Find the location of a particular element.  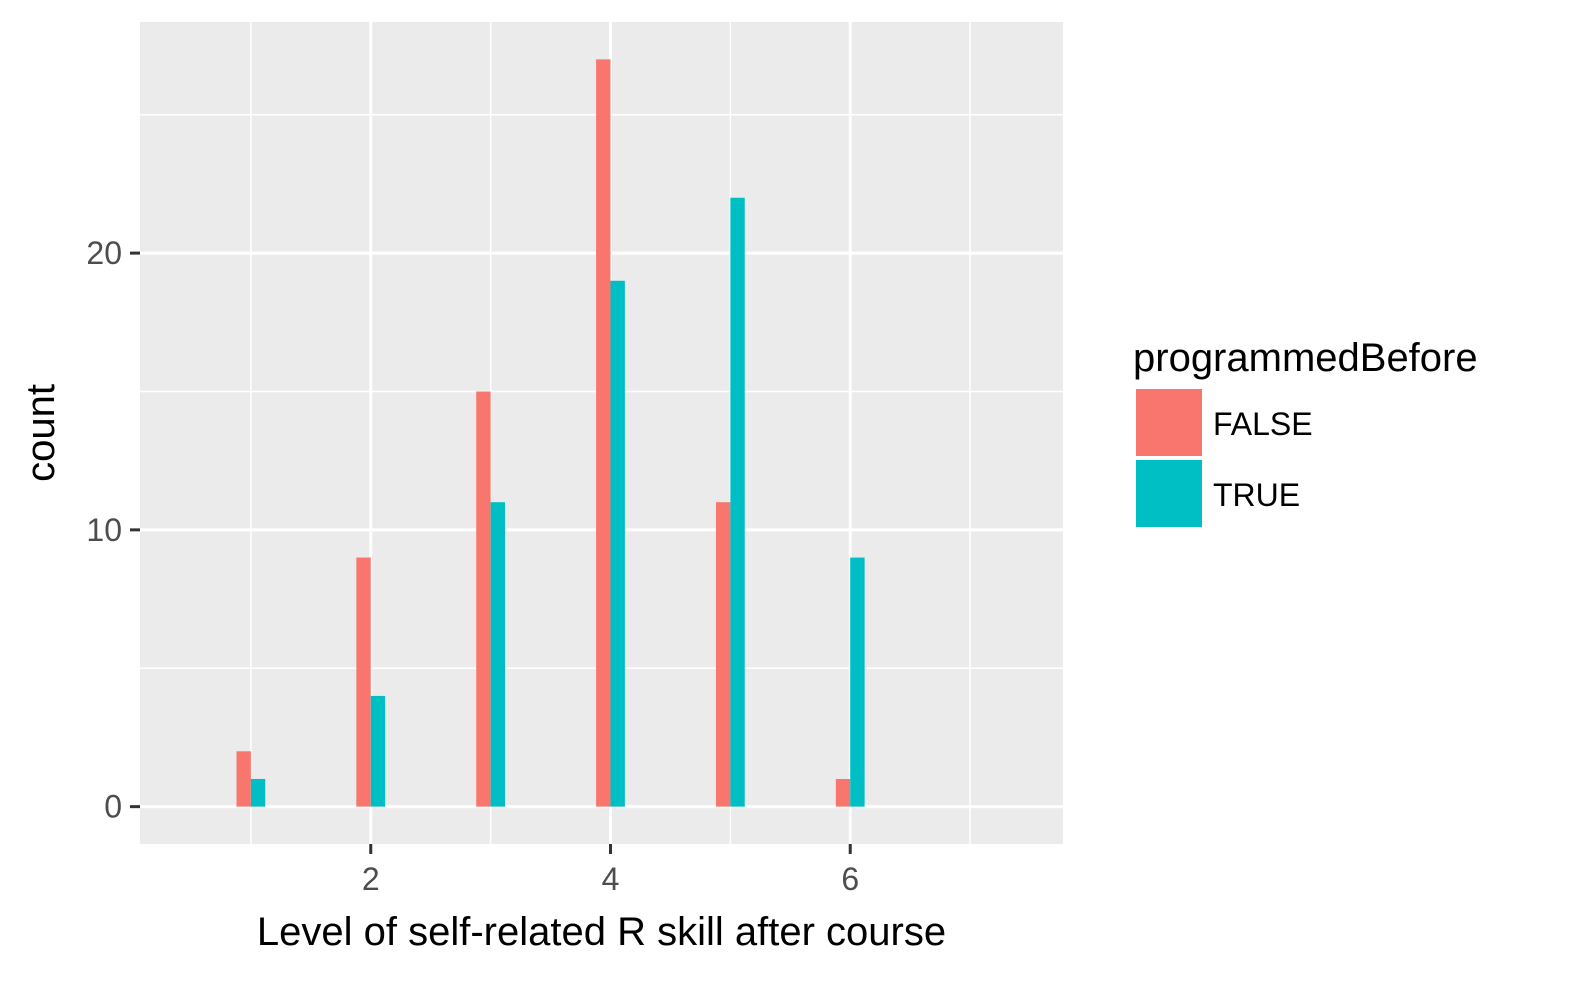

y-tick-label: 10 is located at coordinates (104, 530).